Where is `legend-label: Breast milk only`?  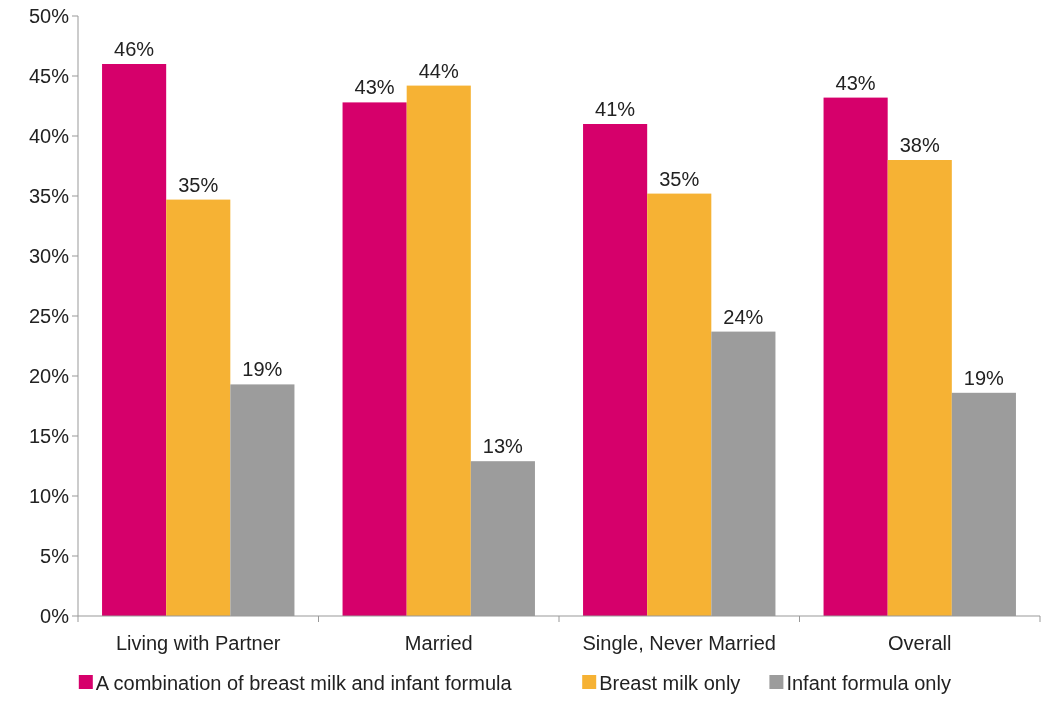 legend-label: Breast milk only is located at coordinates (670, 683).